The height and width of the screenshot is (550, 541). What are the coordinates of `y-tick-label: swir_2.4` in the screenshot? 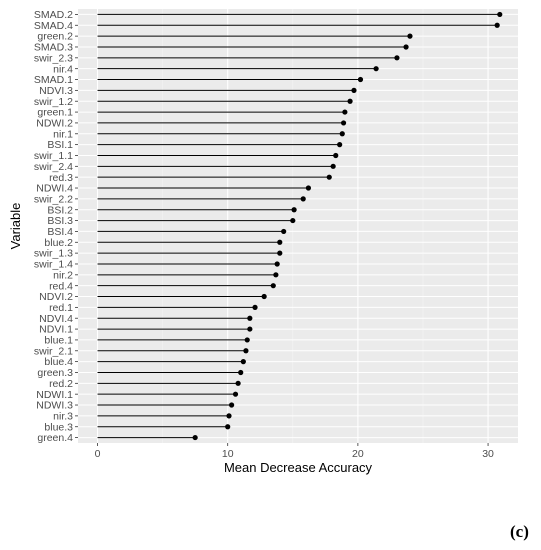 It's located at (53, 167).